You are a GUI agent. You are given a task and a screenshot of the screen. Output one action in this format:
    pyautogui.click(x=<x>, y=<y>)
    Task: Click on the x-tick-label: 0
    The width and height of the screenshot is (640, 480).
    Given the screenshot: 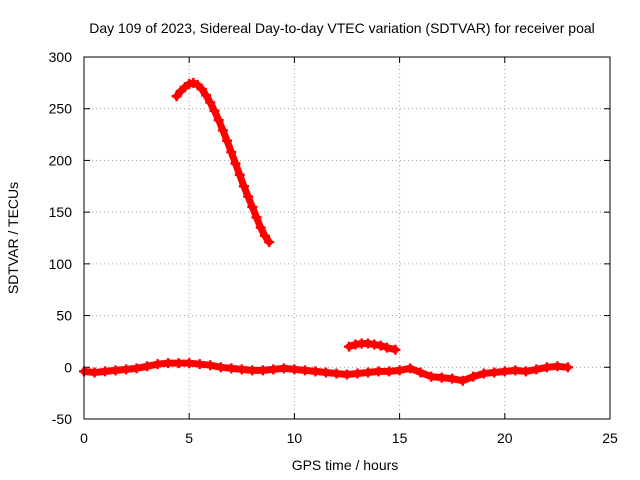 What is the action you would take?
    pyautogui.click(x=84, y=438)
    